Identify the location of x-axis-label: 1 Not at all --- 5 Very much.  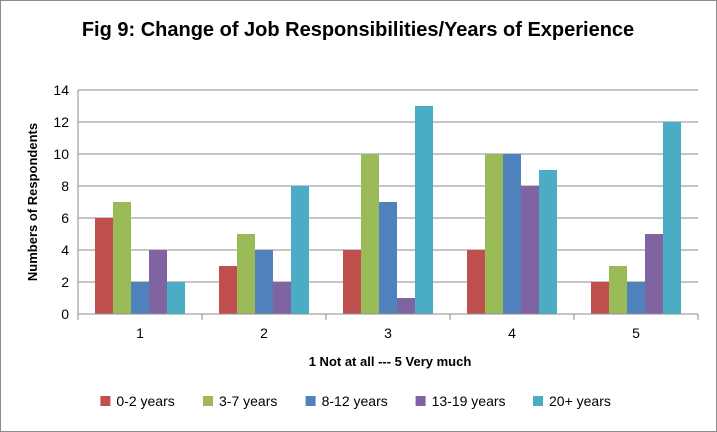
(390, 361).